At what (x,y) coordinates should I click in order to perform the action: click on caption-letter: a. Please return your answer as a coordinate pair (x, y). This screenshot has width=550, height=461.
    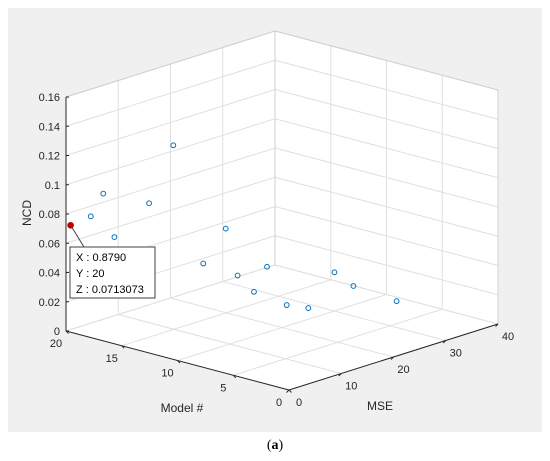
    Looking at the image, I should click on (275, 445).